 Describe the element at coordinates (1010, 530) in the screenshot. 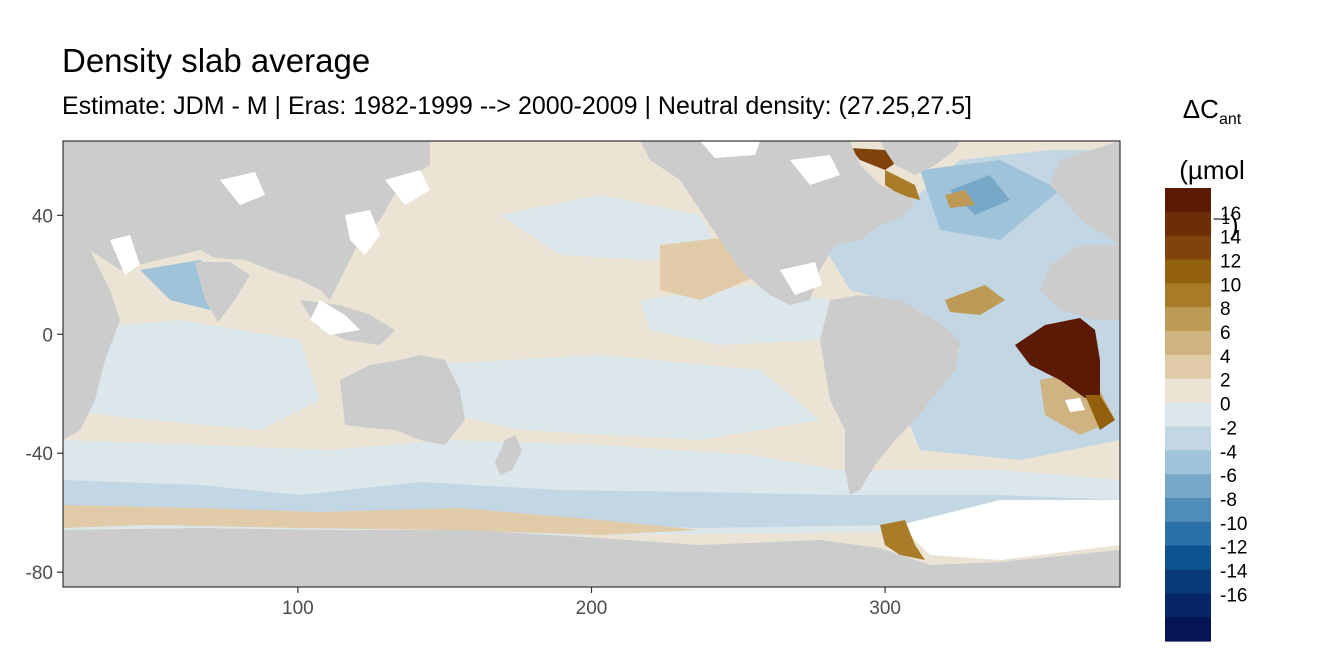

I see `ocean-nodata-antarctic-weddell` at that location.